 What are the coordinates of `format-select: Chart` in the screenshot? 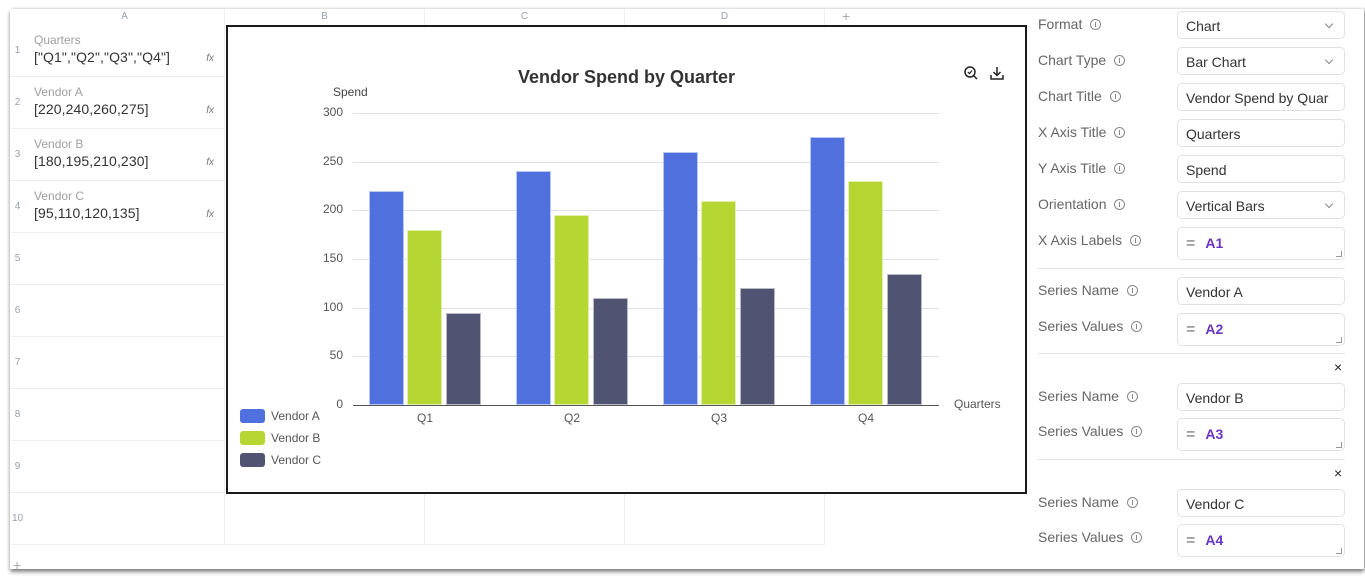 It's located at (1261, 25).